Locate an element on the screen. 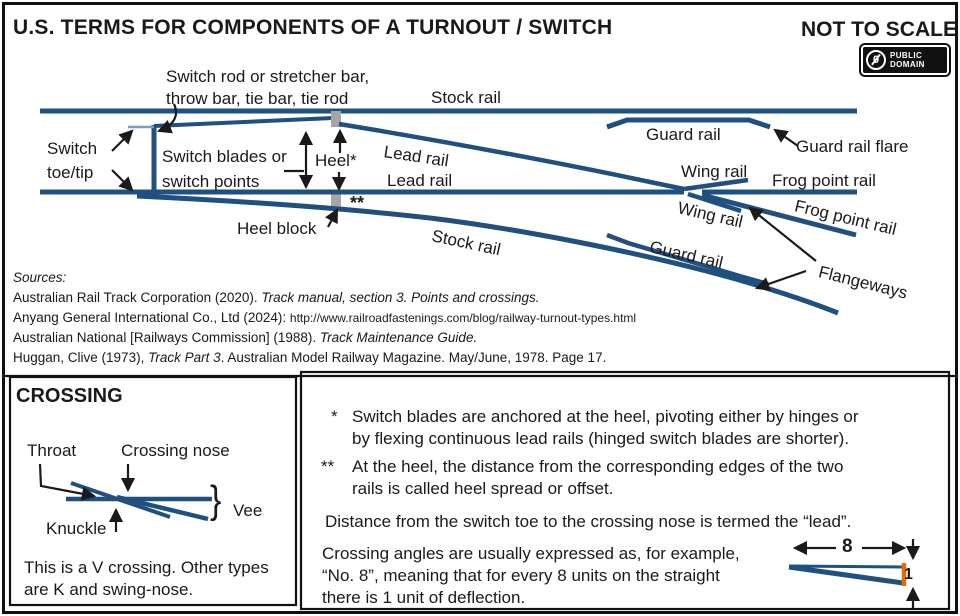  guard-rail-top-line is located at coordinates (688, 123).